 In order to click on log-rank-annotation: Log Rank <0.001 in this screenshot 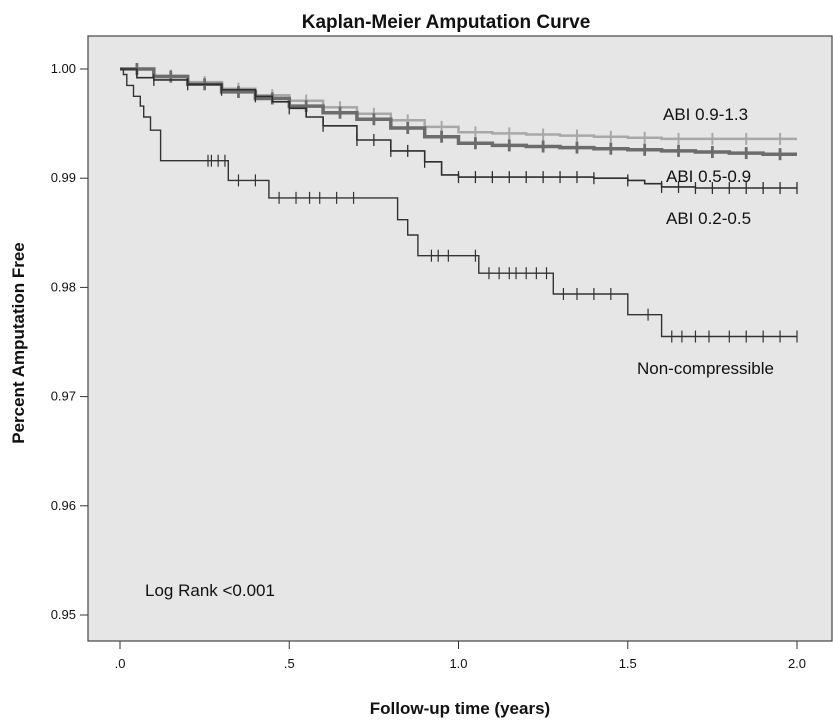, I will do `click(210, 590)`.